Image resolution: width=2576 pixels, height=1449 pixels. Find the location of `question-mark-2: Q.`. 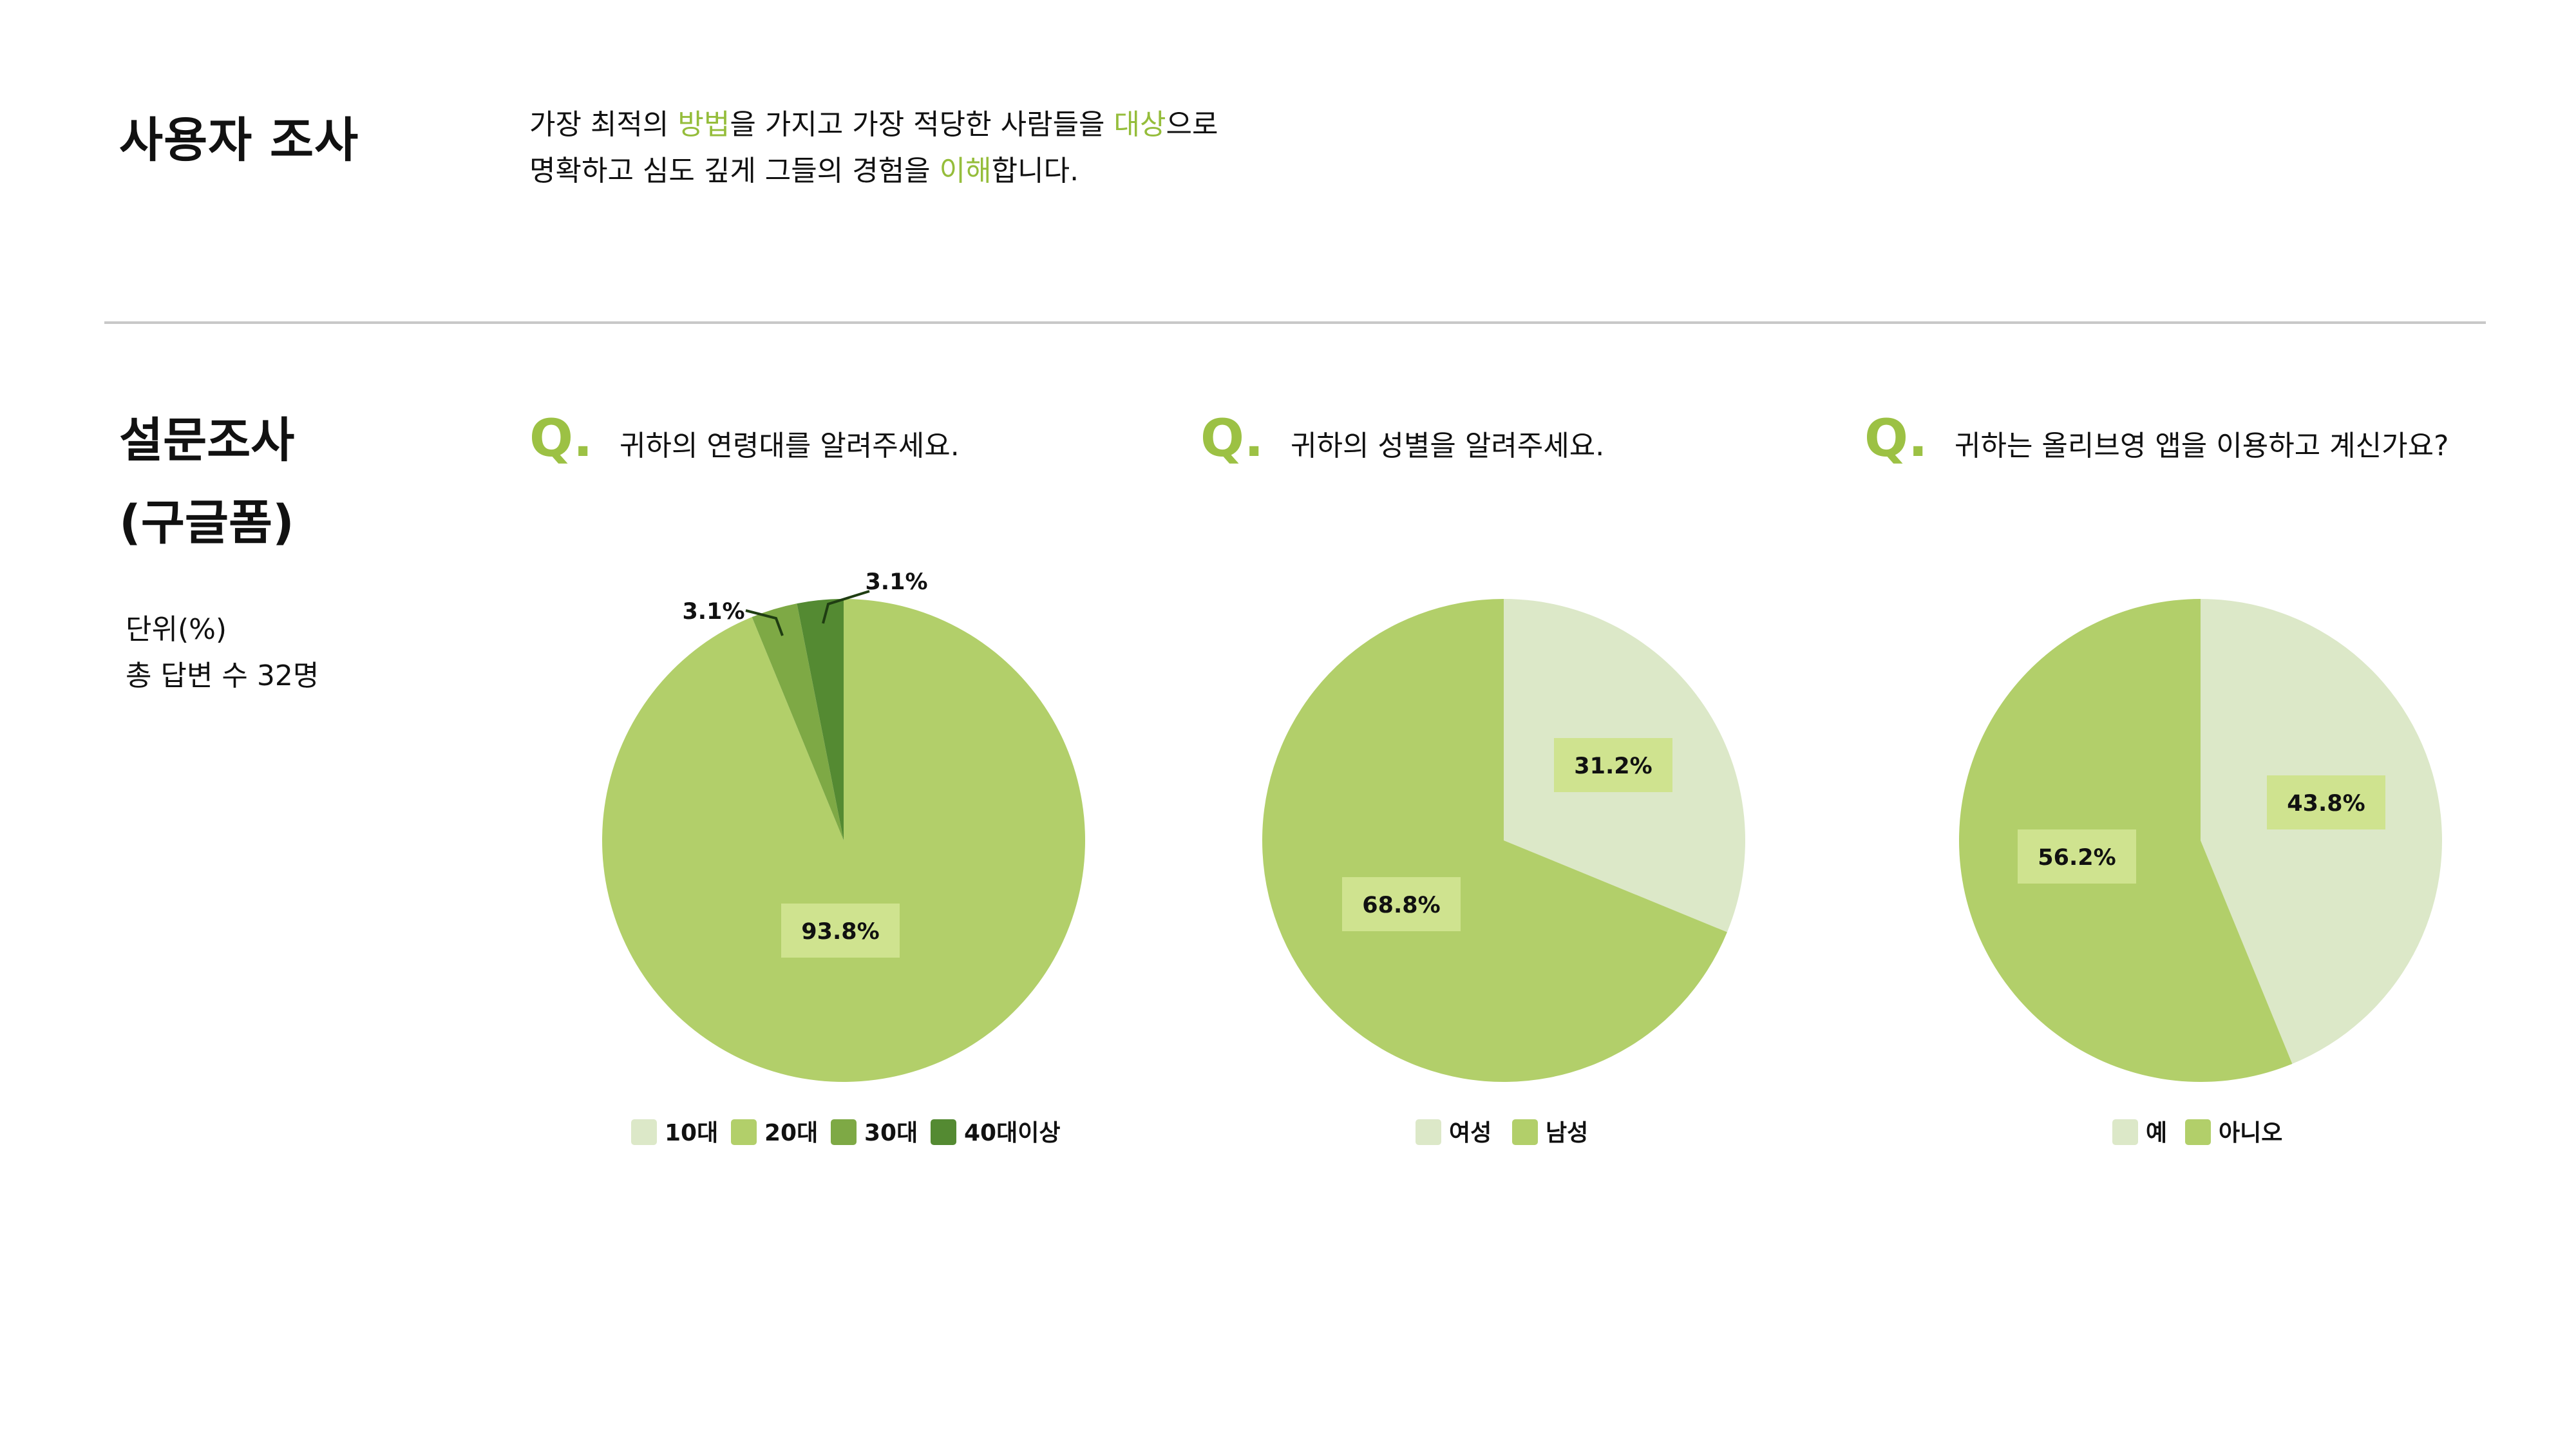

question-mark-2: Q. is located at coordinates (1232, 438).